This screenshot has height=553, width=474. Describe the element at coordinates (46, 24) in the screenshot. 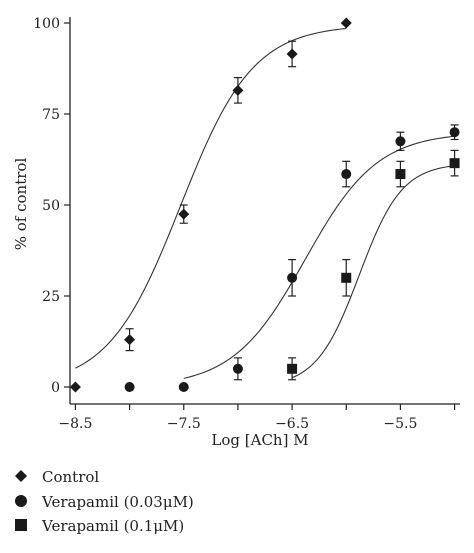

I see `y-tick-label: 100` at that location.